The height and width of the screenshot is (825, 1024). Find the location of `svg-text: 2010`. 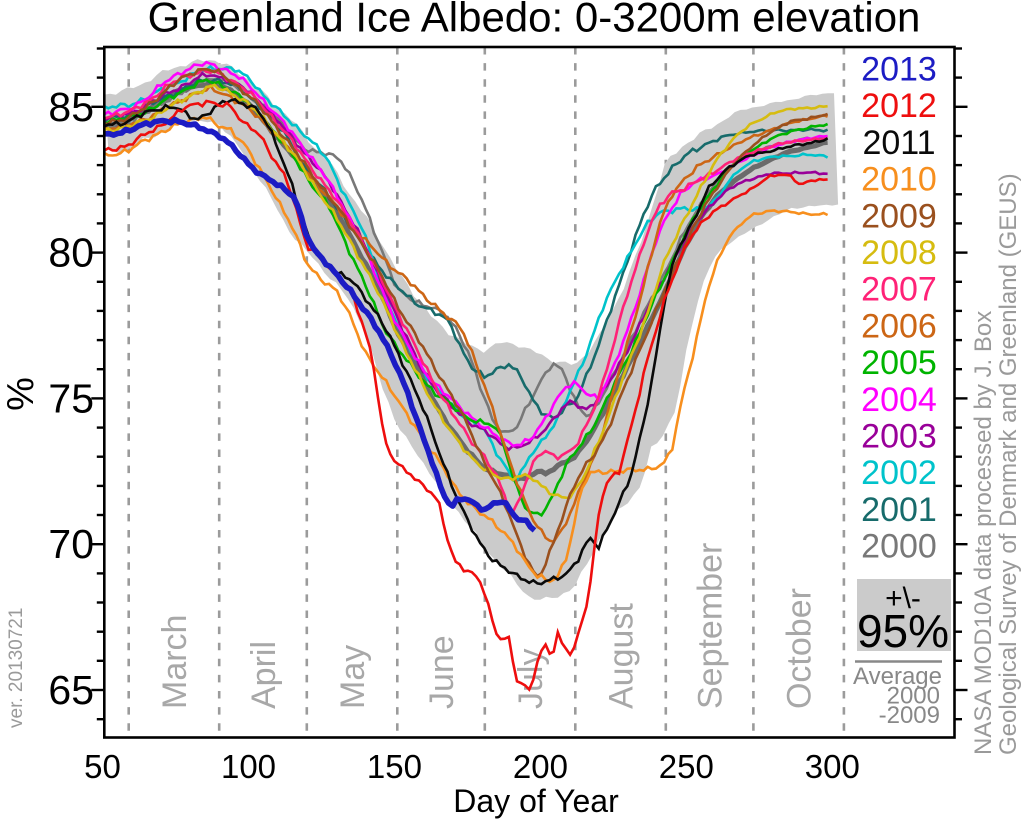

svg-text: 2010 is located at coordinates (899, 180).